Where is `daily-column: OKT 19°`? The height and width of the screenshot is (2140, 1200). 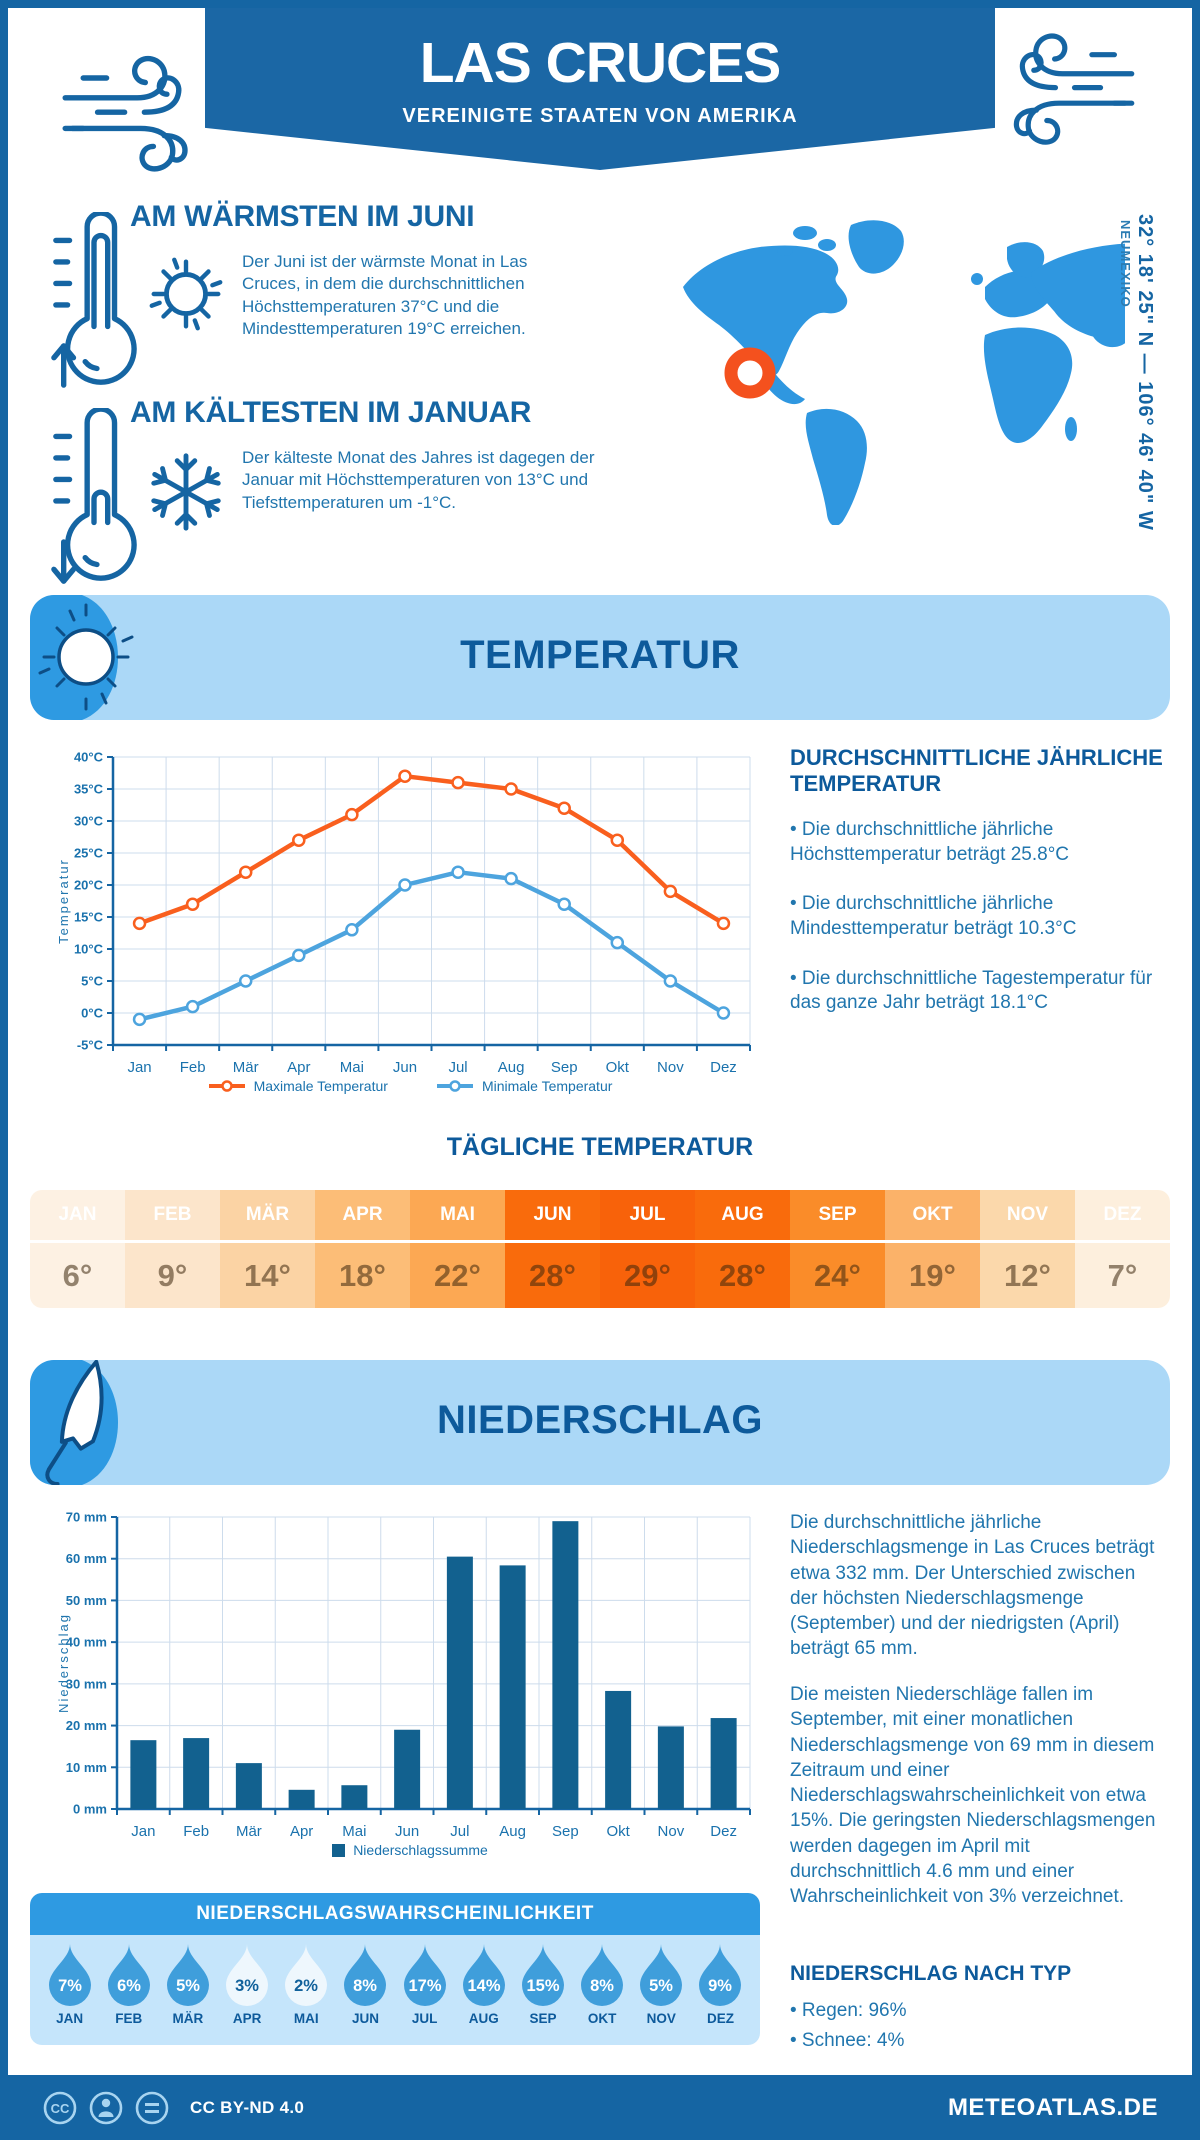
daily-column: OKT 19° is located at coordinates (932, 1249).